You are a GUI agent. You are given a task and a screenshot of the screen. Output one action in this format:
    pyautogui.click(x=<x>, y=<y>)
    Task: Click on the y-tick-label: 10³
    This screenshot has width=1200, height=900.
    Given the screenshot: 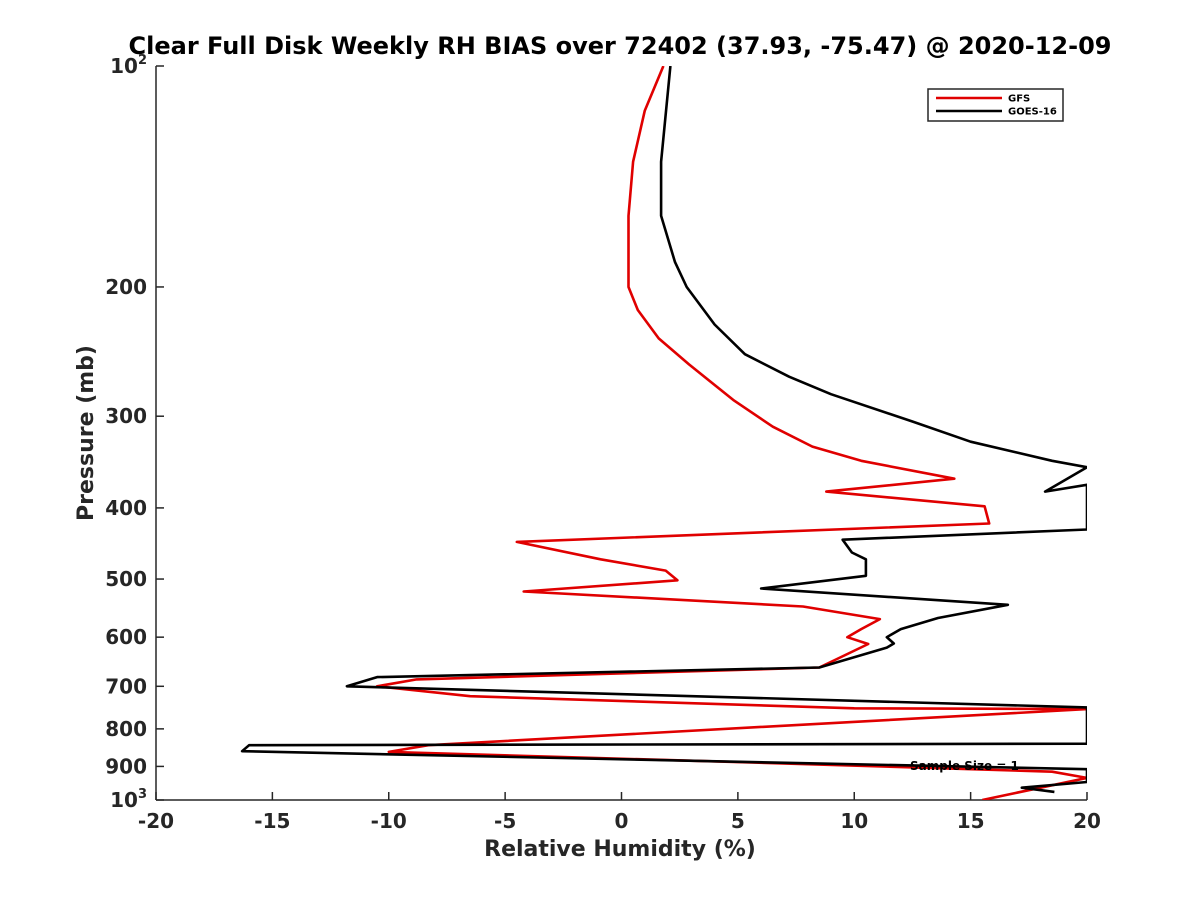 What is the action you would take?
    pyautogui.click(x=128, y=799)
    